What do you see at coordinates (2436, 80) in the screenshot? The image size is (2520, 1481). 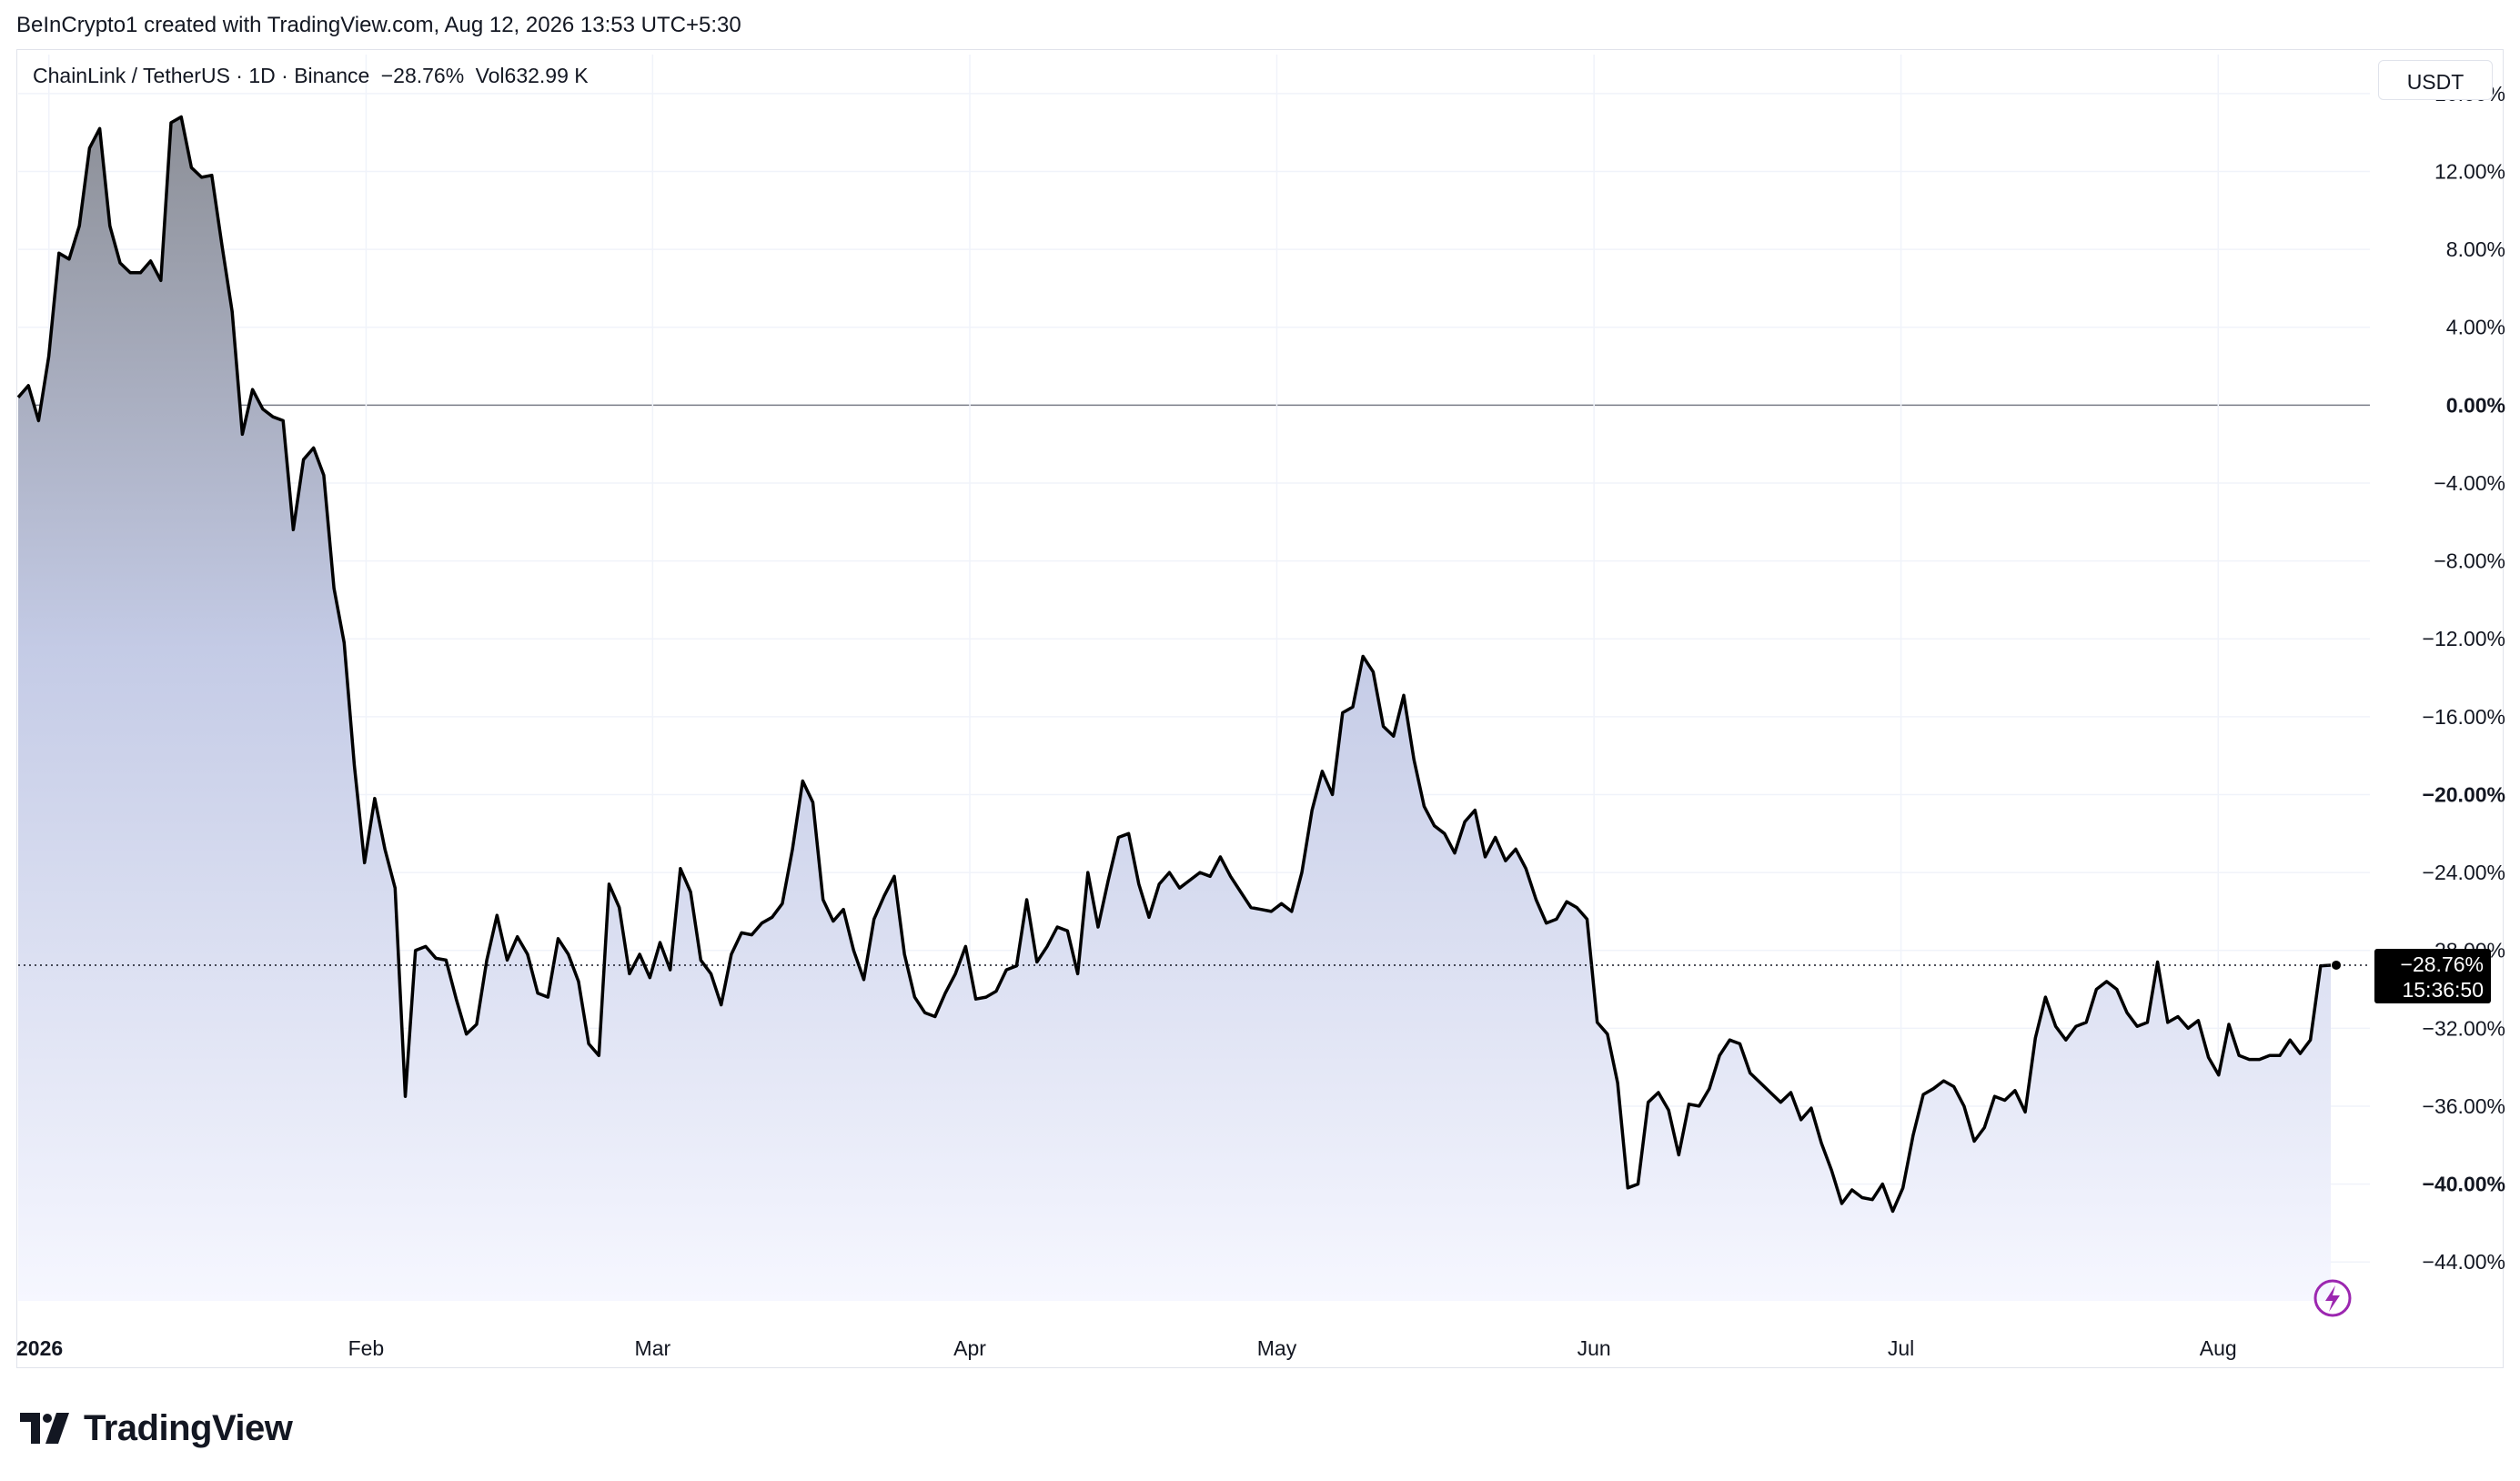 I see `currency-button: USDT` at bounding box center [2436, 80].